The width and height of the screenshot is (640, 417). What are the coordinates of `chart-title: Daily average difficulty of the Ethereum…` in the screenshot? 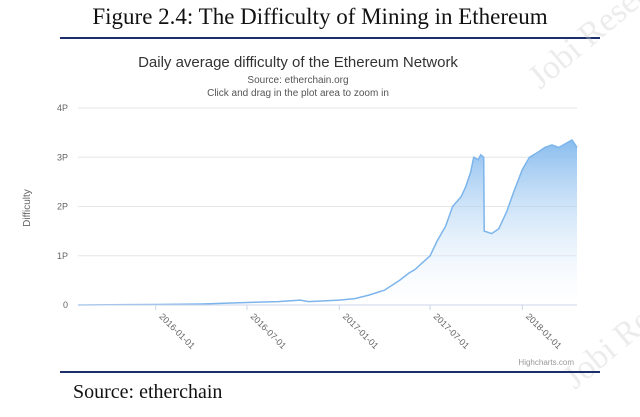 It's located at (298, 62).